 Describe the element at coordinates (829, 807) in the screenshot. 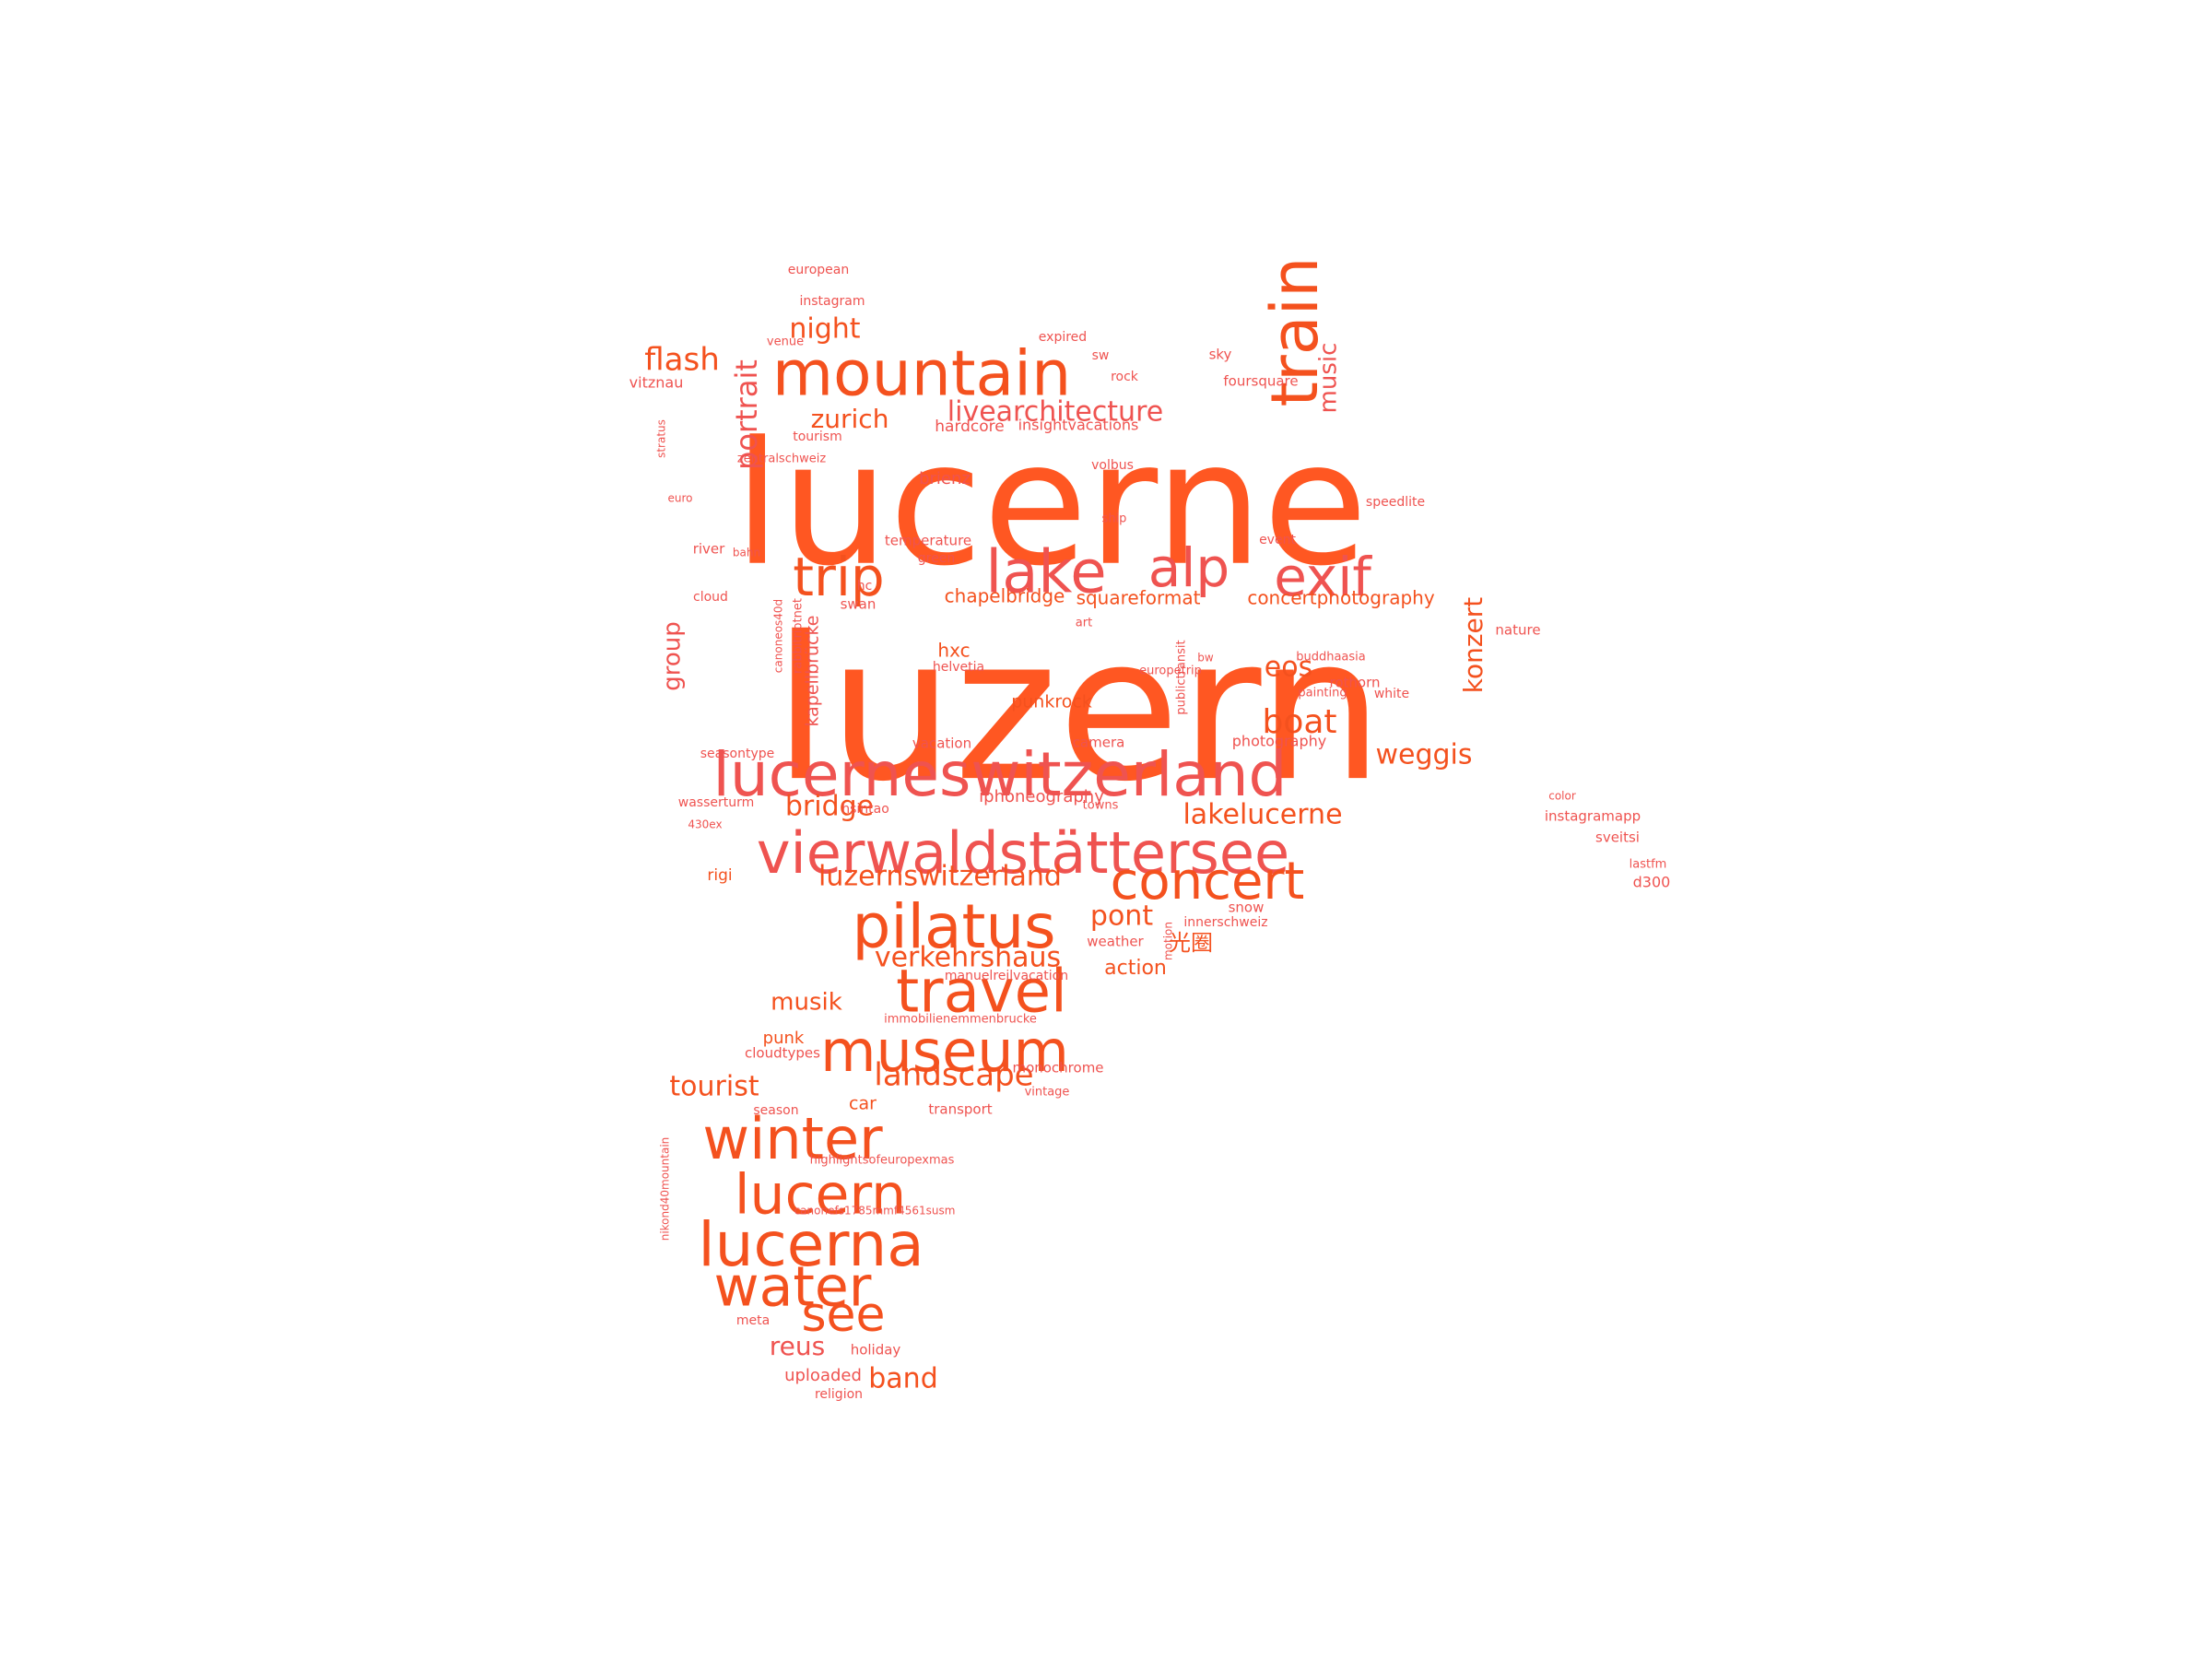

I see `word-bridge: bridge` at that location.